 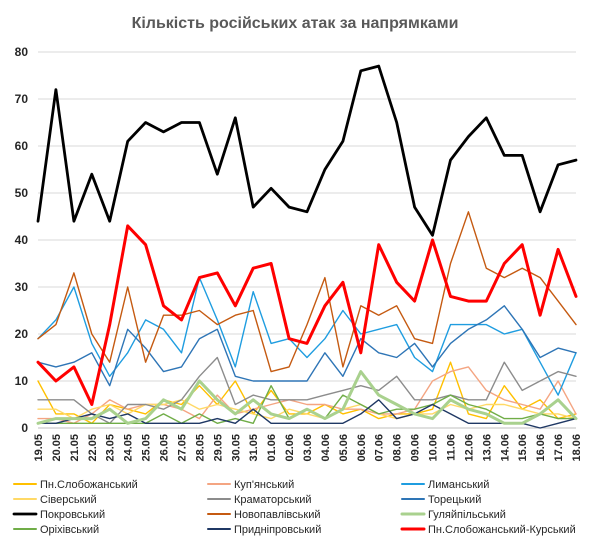 What do you see at coordinates (505, 448) in the screenshot?
I see `x-tick-label: 14.06` at bounding box center [505, 448].